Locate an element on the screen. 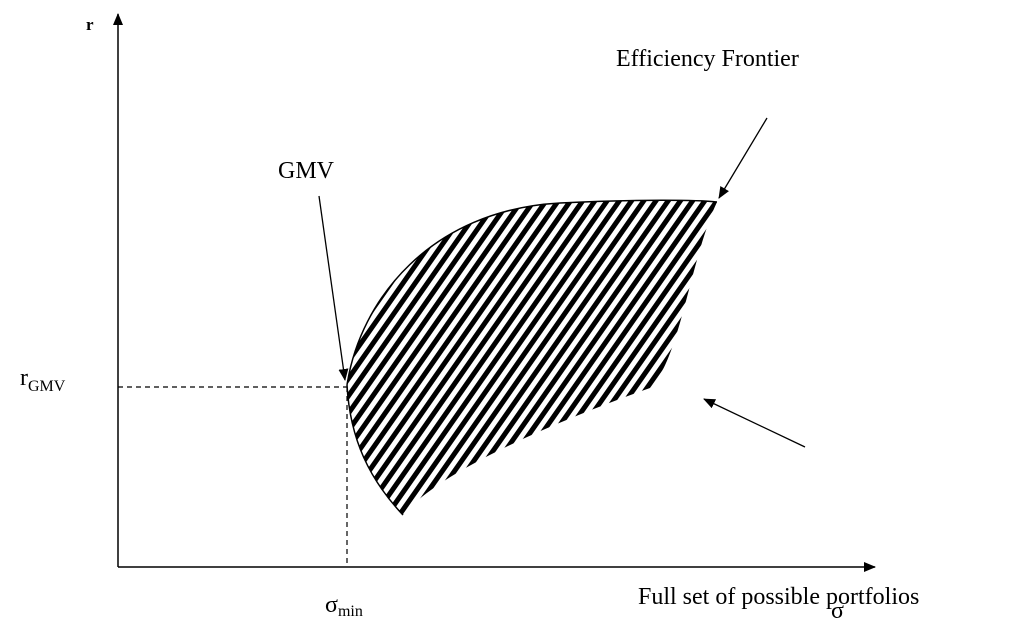 Image resolution: width=1014 pixels, height=626 pixels. sigma-min-label: σmin is located at coordinates (344, 606).